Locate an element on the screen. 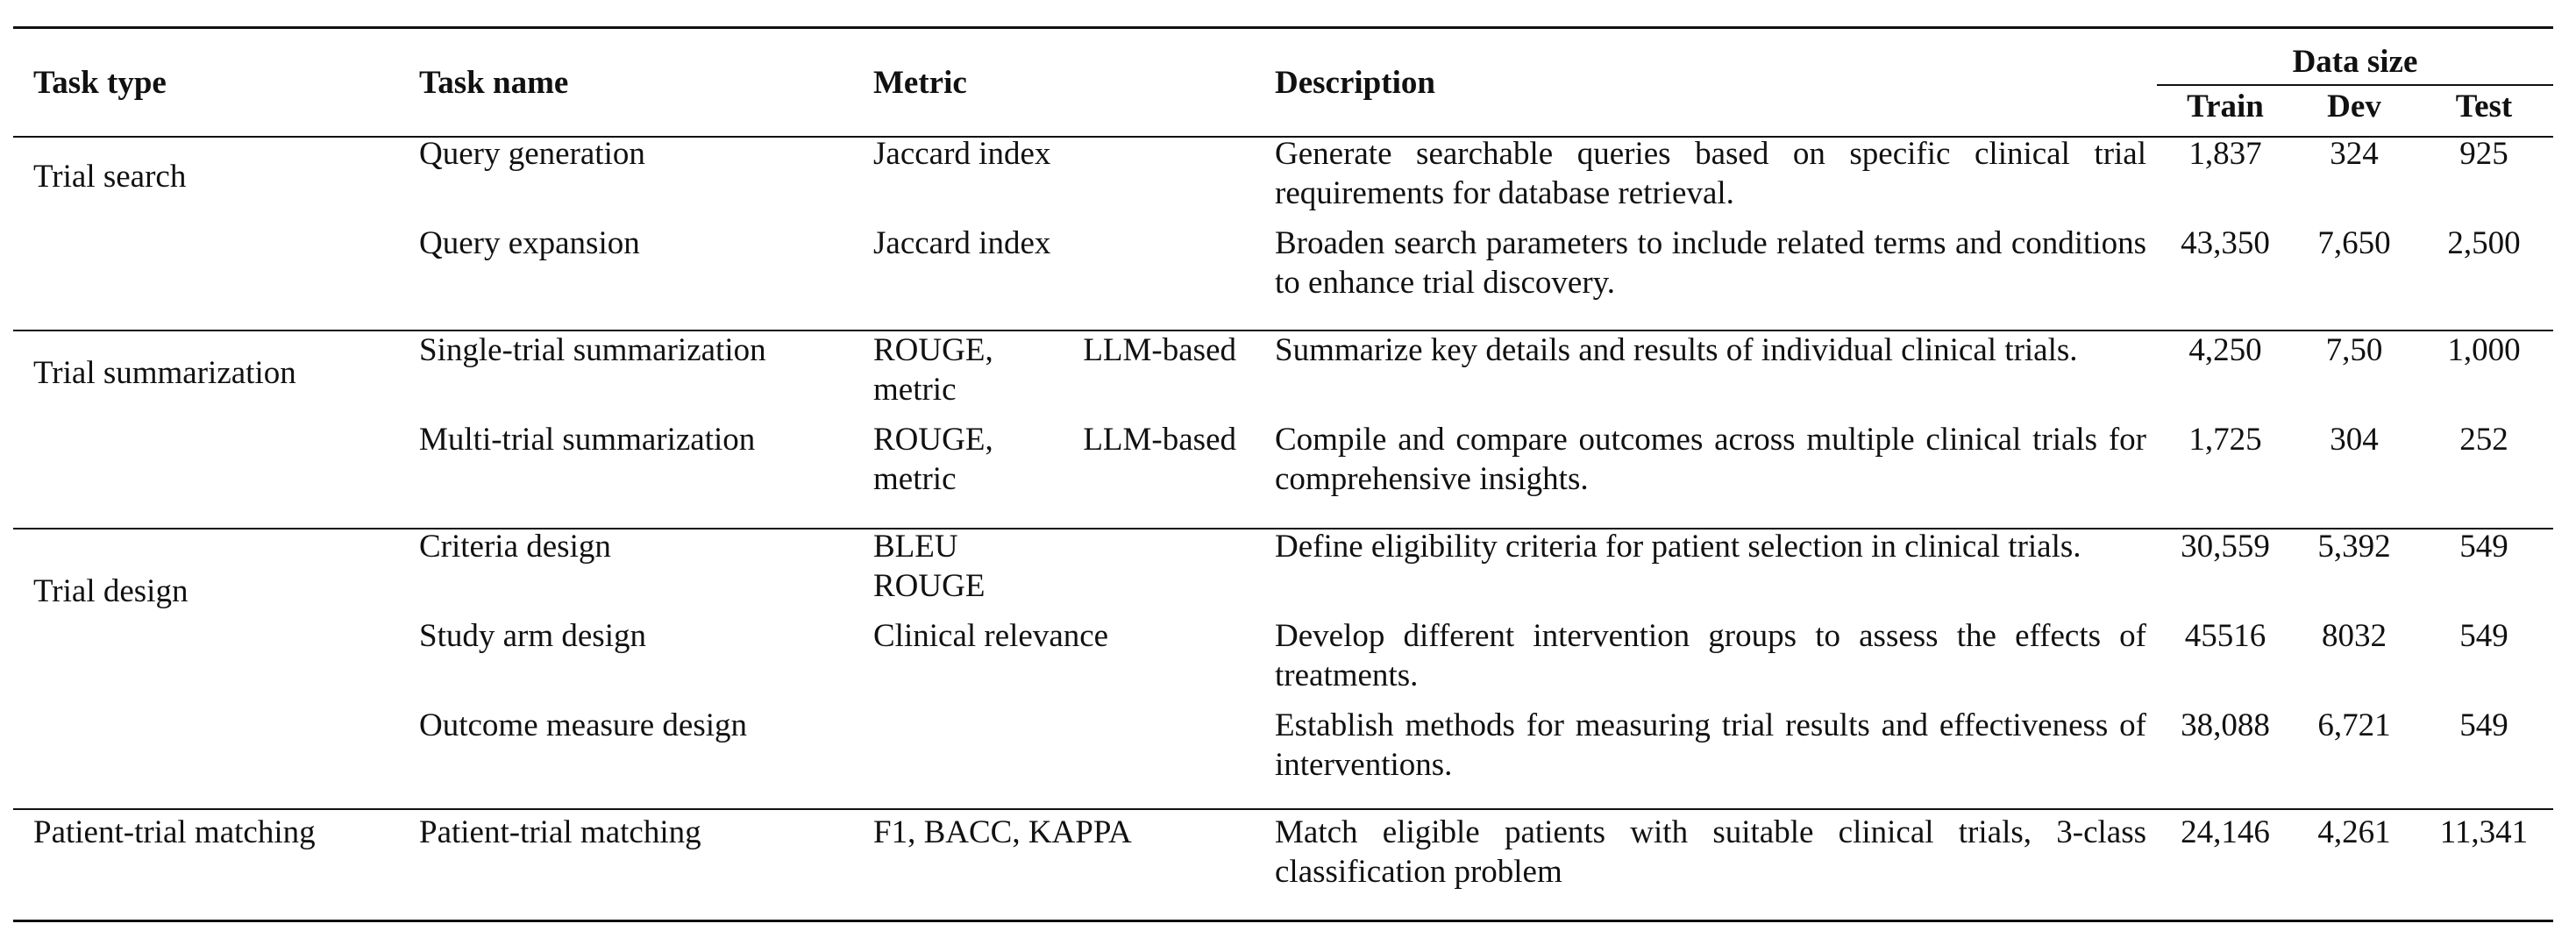 This screenshot has height=938, width=2576. task-type-cell: Patient-trial matching is located at coordinates (174, 832).